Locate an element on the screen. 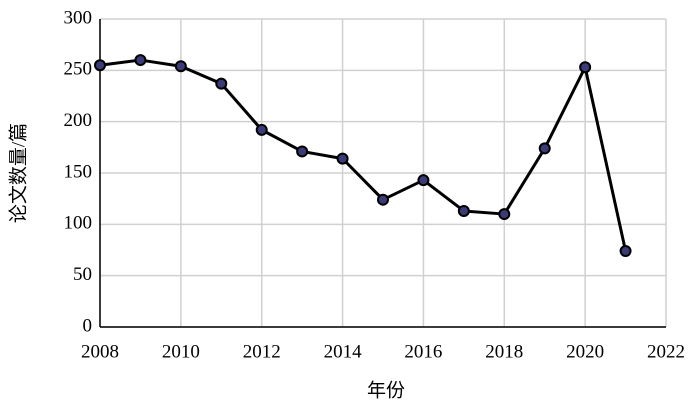  y-tick-label: 200 is located at coordinates (78, 120).